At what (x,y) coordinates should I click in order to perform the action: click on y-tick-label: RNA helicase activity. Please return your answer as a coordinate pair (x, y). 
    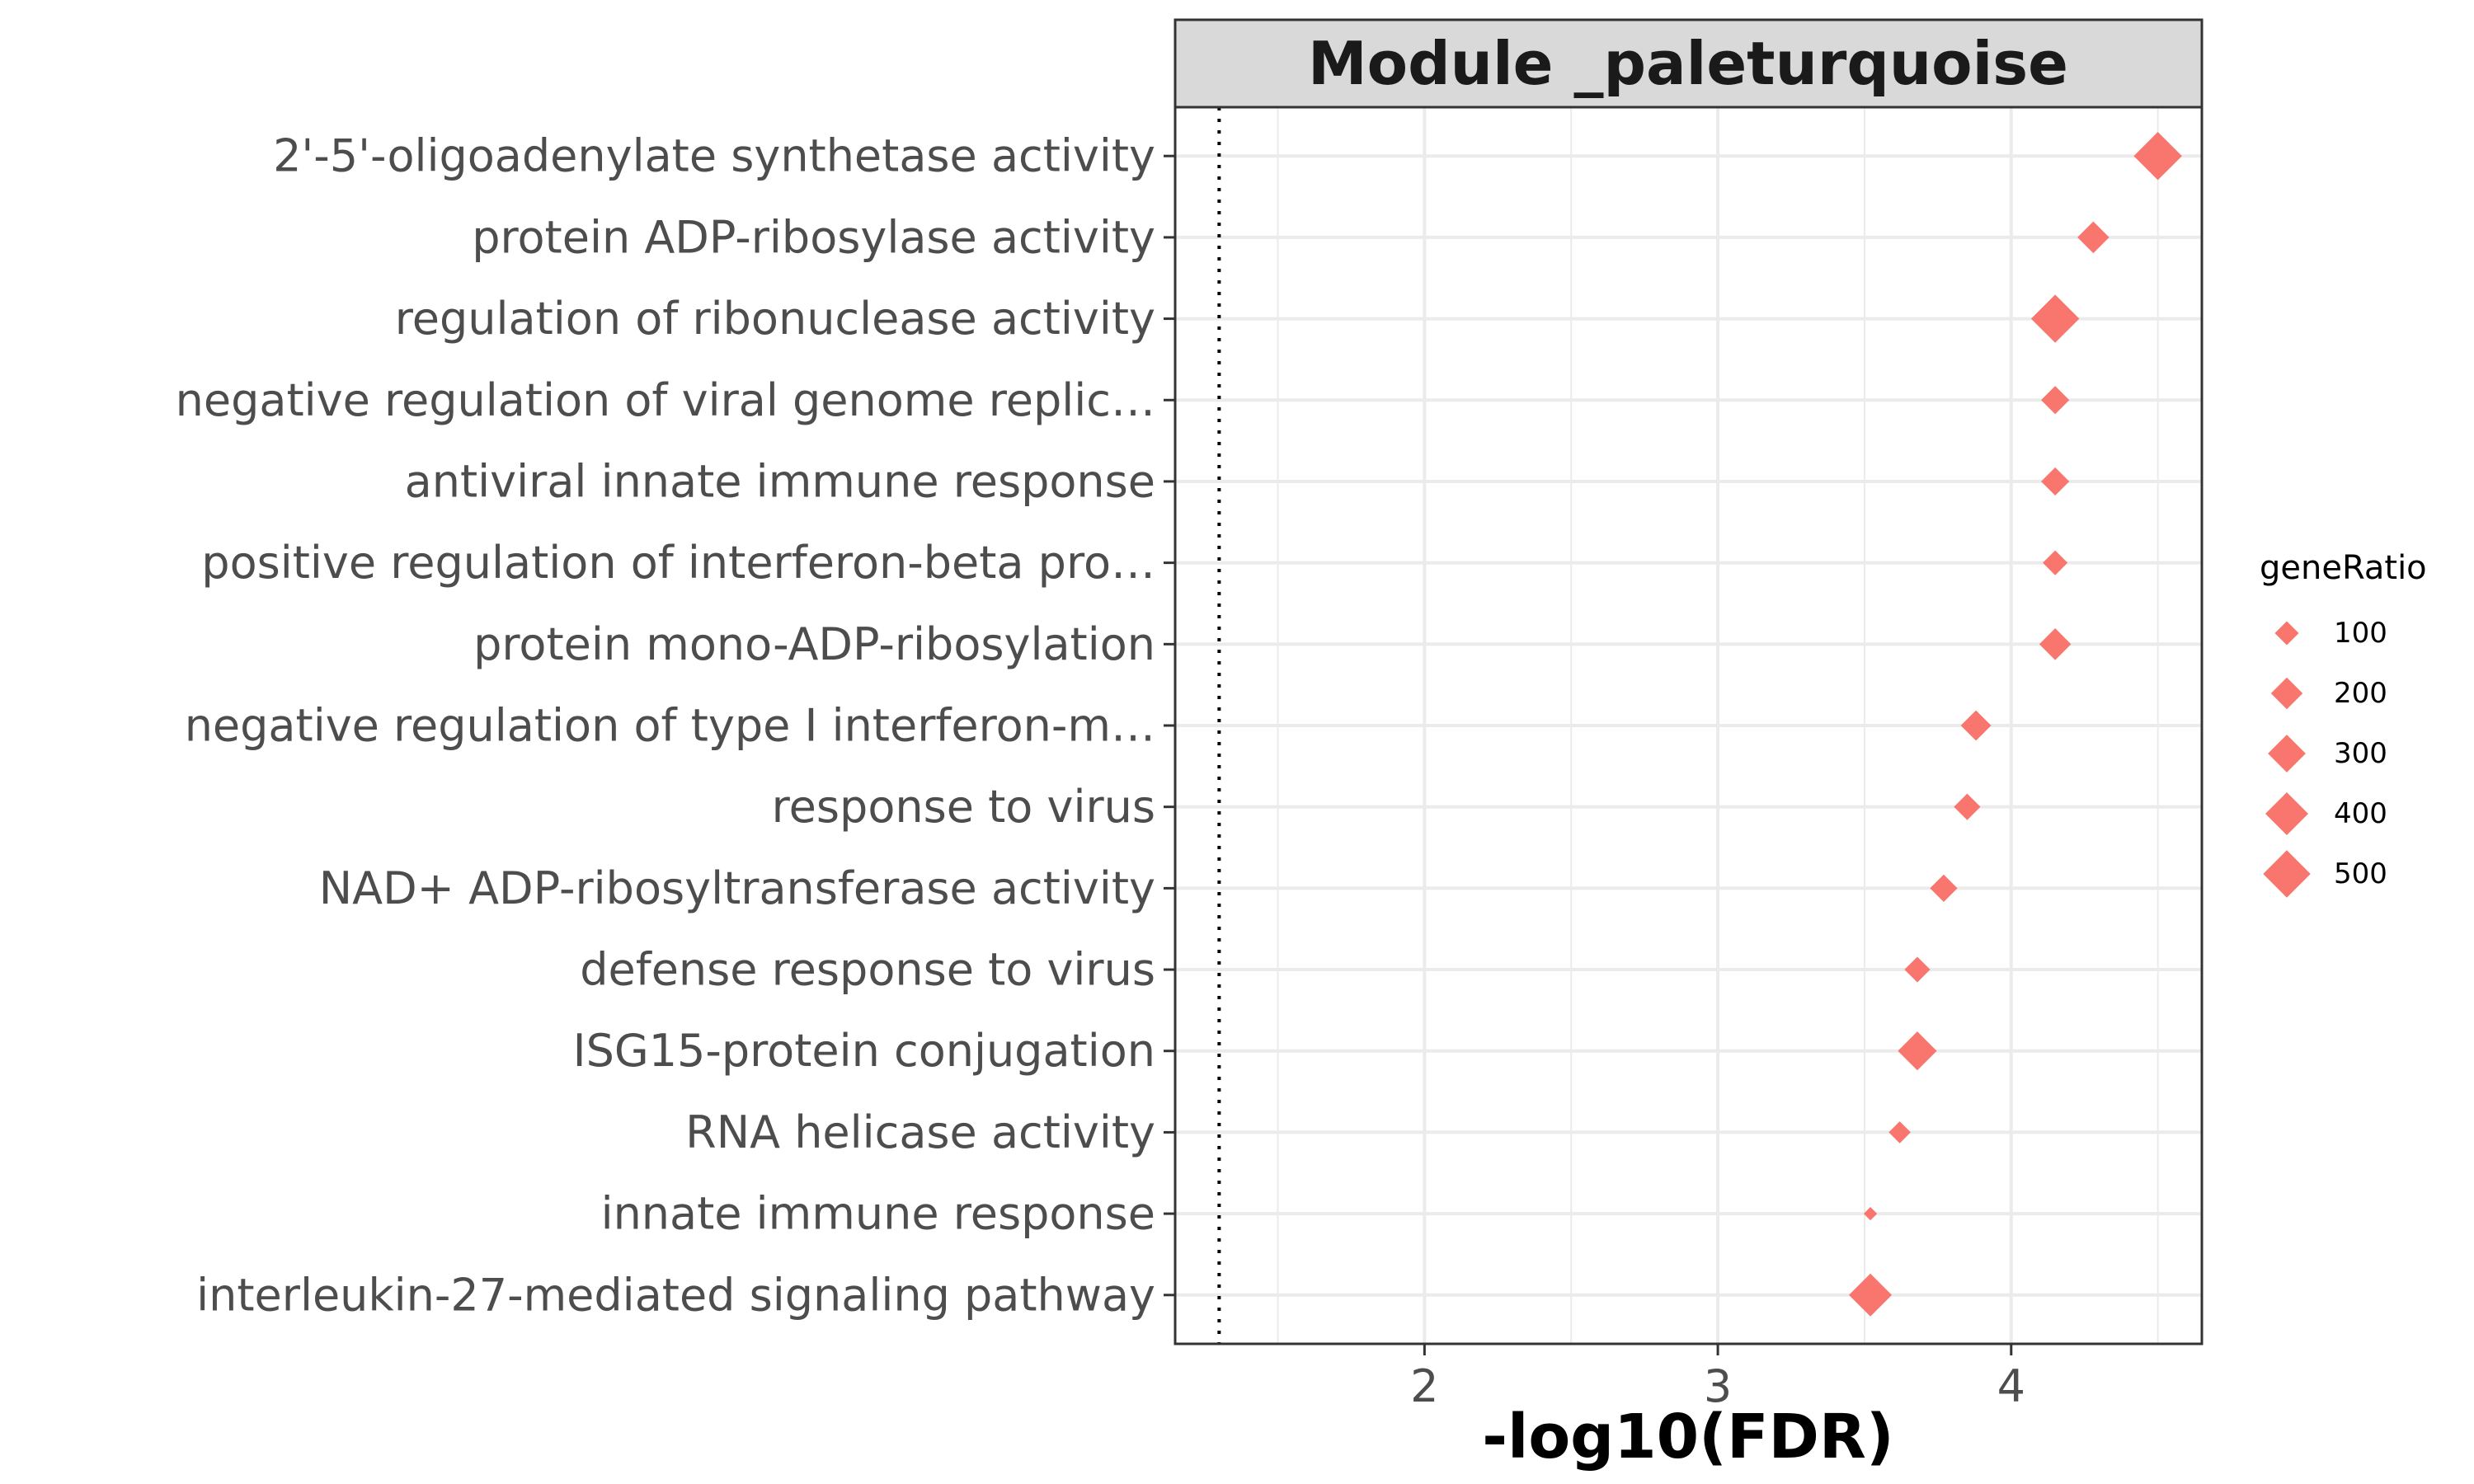
    Looking at the image, I should click on (920, 1132).